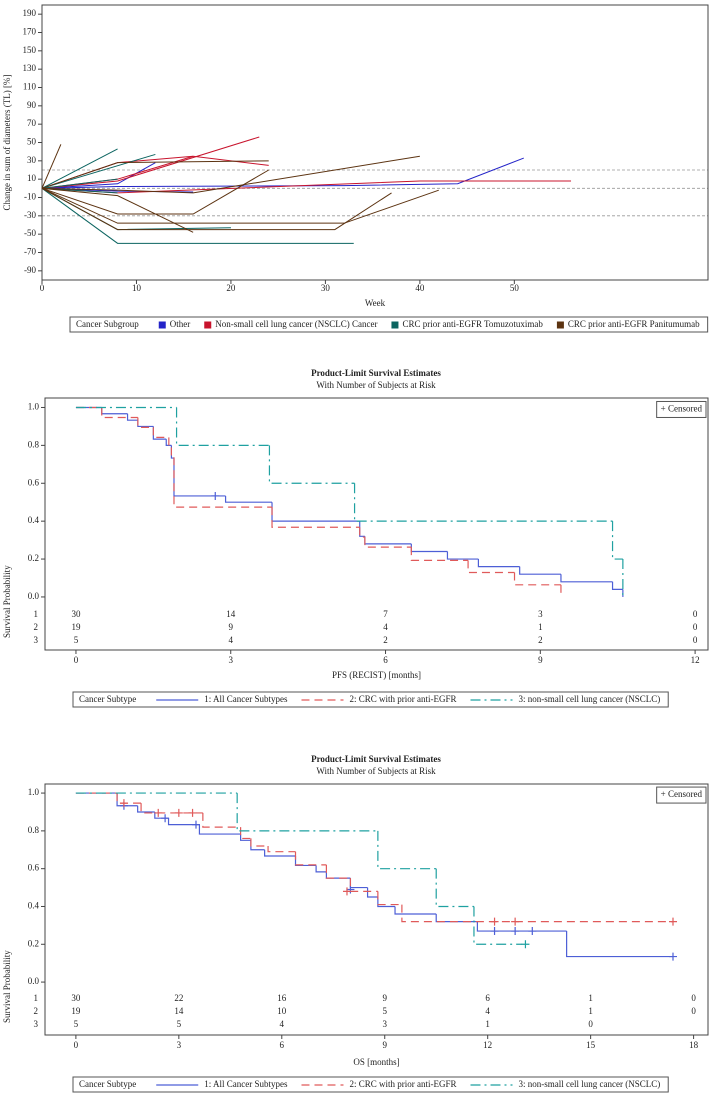 The height and width of the screenshot is (1097, 709). Describe the element at coordinates (540, 640) in the screenshot. I see `risk-count: 2` at that location.